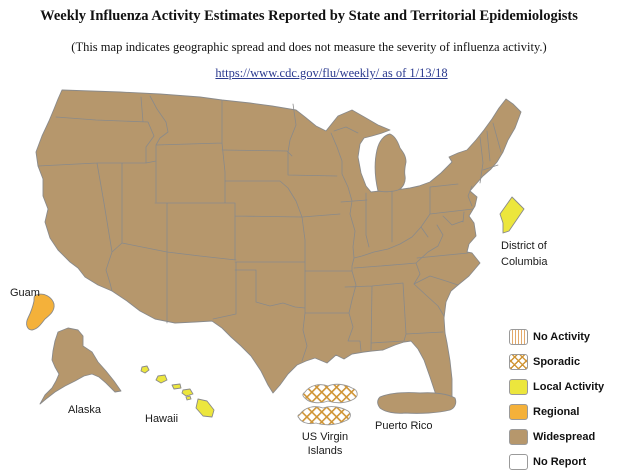  I want to click on legend-item-local-activity: Local Activity, so click(557, 386).